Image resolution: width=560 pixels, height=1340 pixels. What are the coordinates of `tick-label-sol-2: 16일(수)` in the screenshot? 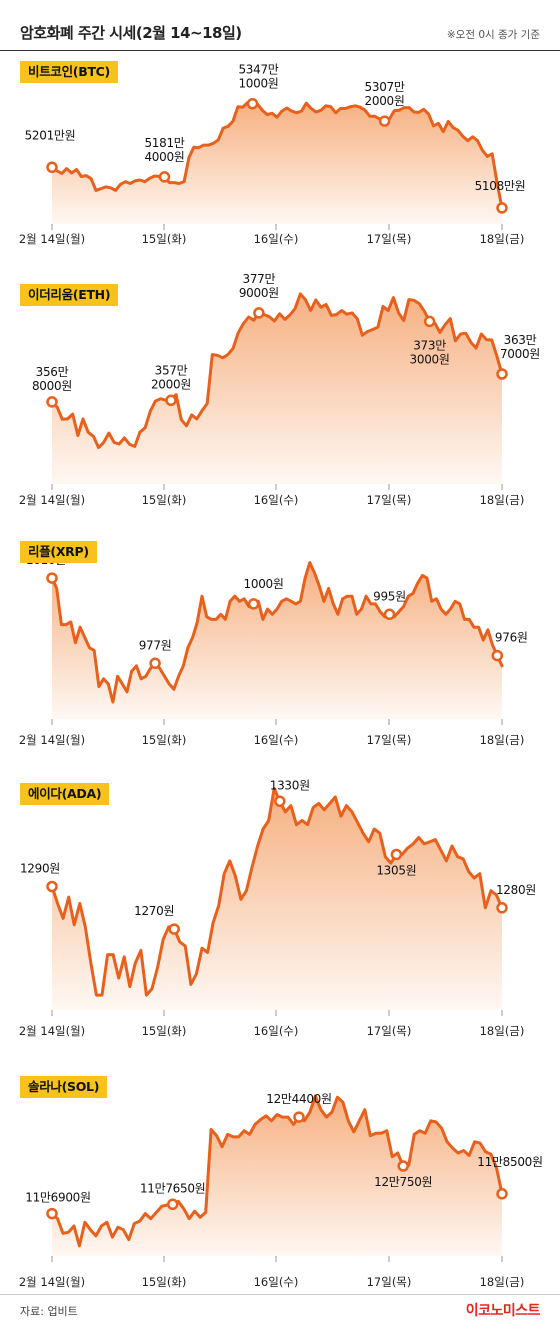 It's located at (276, 1282).